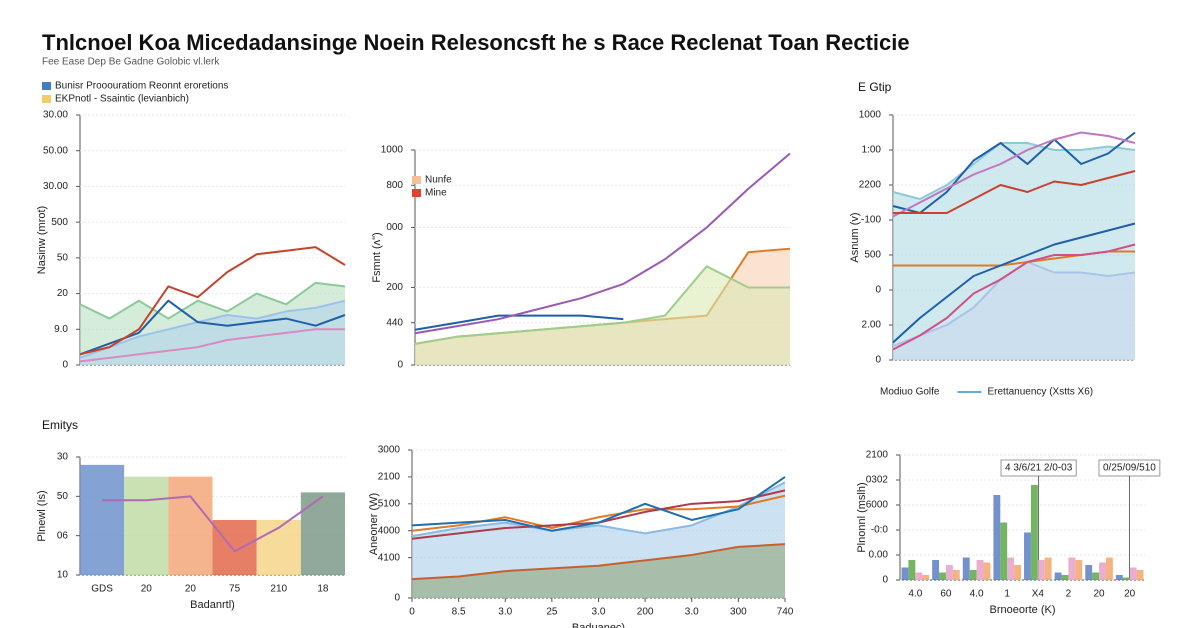 The height and width of the screenshot is (628, 1200). What do you see at coordinates (63, 257) in the screenshot?
I see `y-tick-label: 50` at bounding box center [63, 257].